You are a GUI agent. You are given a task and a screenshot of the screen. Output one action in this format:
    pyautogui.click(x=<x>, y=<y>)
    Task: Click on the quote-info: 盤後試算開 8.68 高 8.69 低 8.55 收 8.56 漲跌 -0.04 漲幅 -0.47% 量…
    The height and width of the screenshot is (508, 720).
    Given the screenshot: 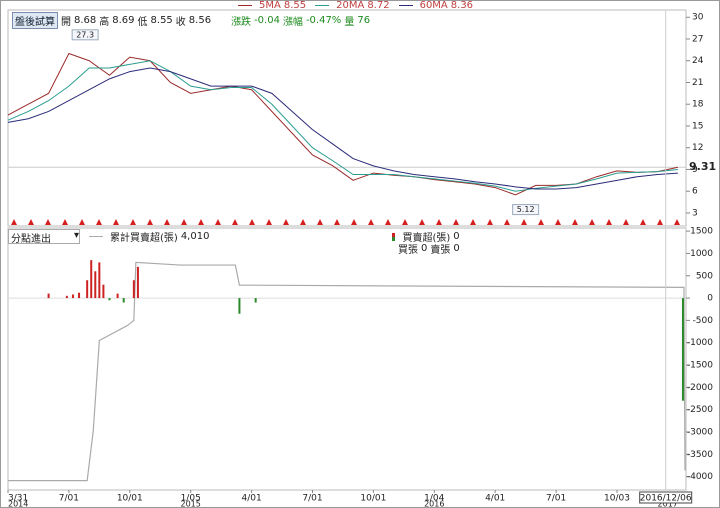 What is the action you would take?
    pyautogui.click(x=191, y=20)
    